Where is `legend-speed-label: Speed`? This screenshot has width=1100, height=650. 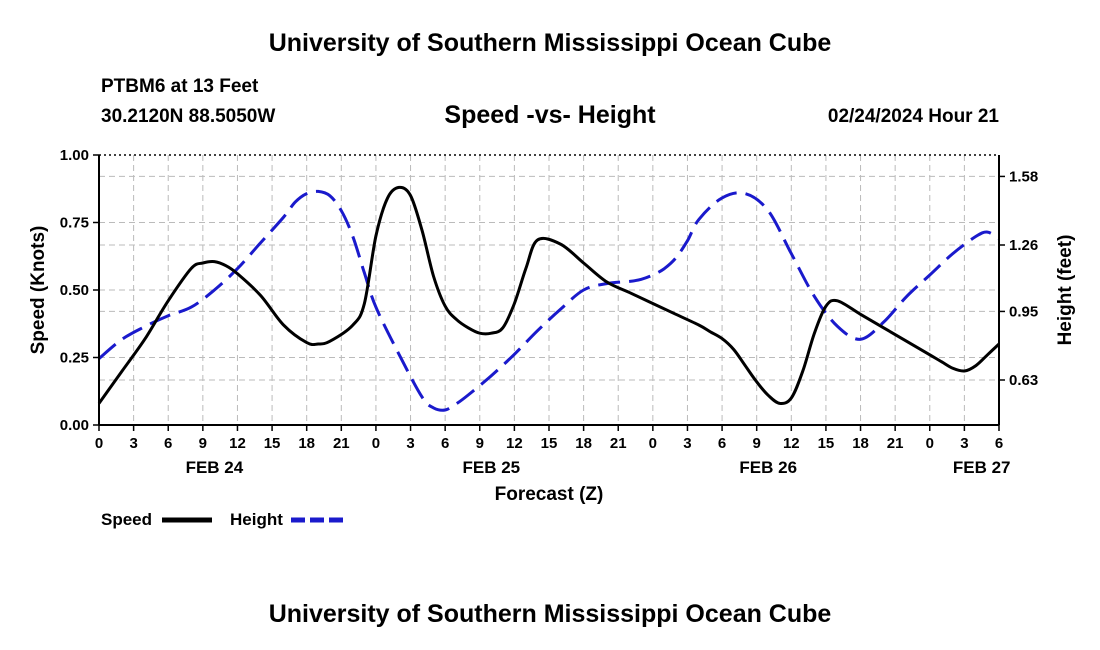
legend-speed-label: Speed is located at coordinates (126, 519).